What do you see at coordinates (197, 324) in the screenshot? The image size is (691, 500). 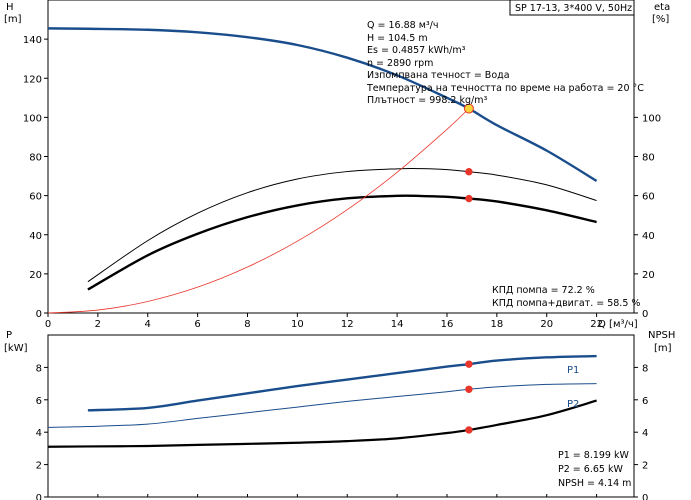 I see `x-tick-label: 6` at bounding box center [197, 324].